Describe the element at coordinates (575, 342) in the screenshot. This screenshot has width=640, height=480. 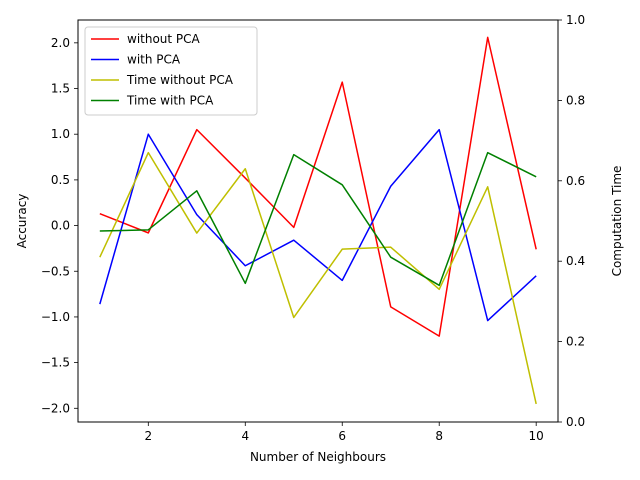
I see `right-y-tick-label: 0.2` at that location.